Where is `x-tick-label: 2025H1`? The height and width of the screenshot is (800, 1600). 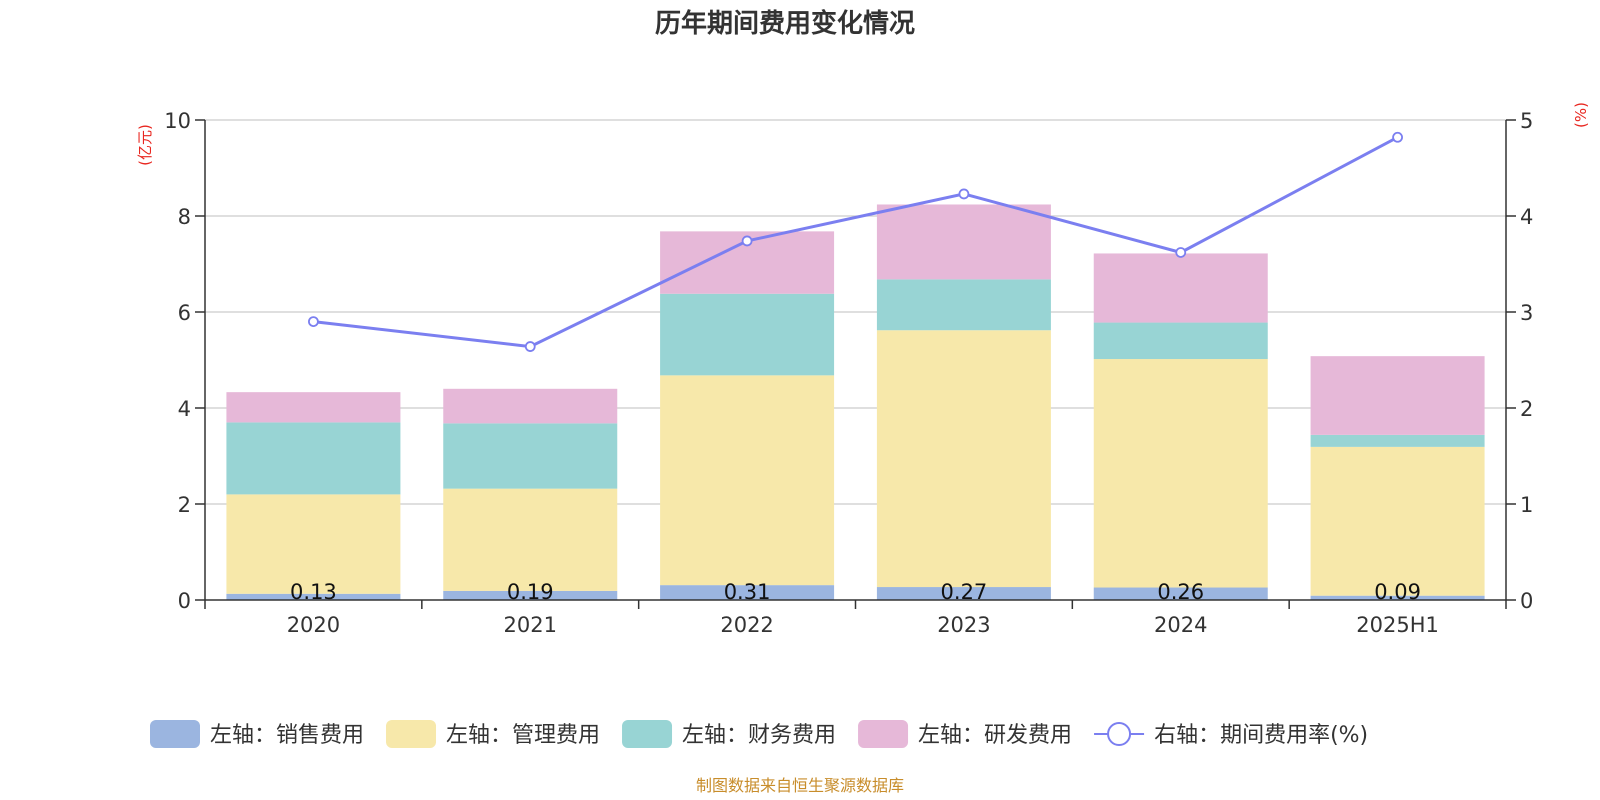 x-tick-label: 2025H1 is located at coordinates (1397, 625).